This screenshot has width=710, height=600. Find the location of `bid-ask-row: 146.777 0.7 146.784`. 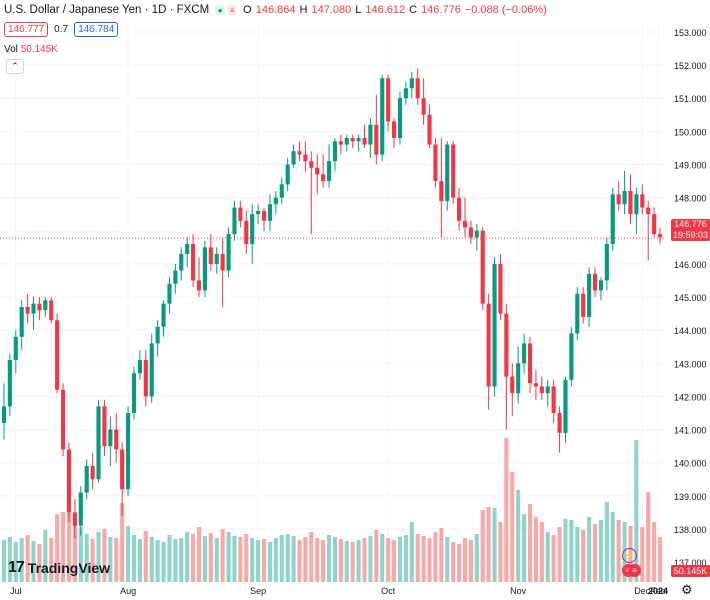

bid-ask-row: 146.777 0.7 146.784 is located at coordinates (61, 29).